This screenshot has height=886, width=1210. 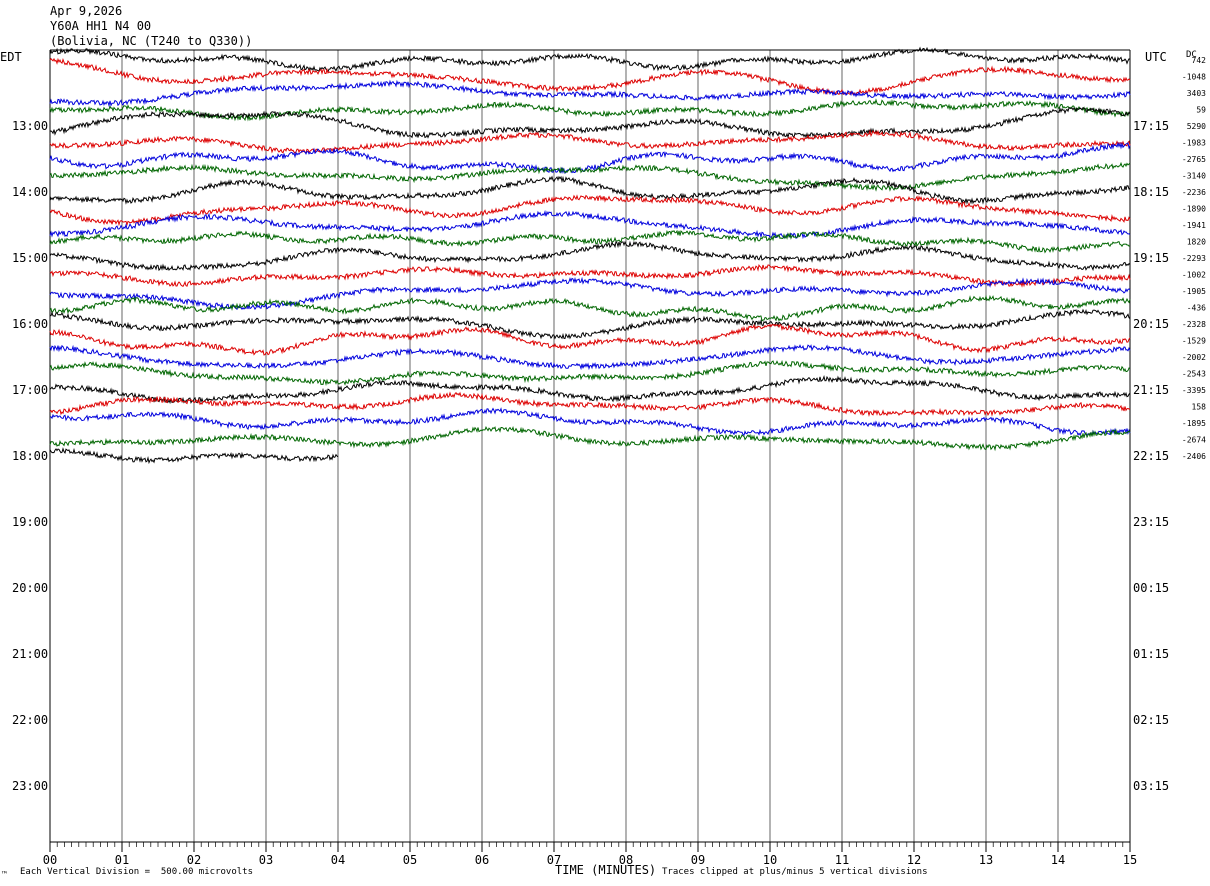 I want to click on dc-offset-value: -2002, so click(x=1194, y=357).